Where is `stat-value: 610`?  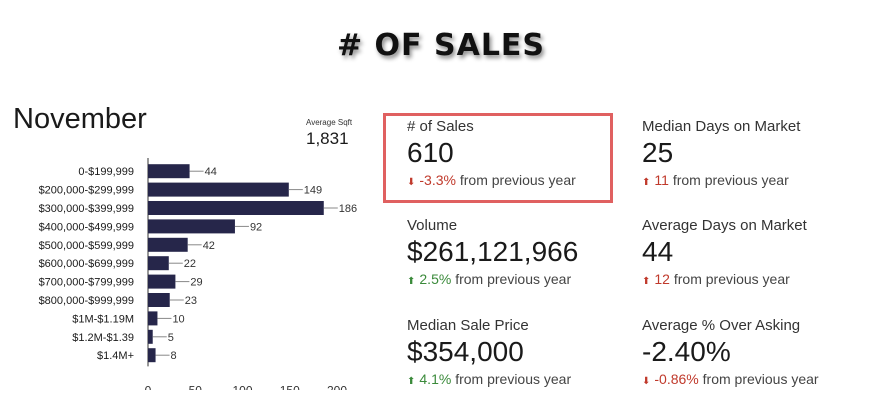
stat-value: 610 is located at coordinates (430, 152).